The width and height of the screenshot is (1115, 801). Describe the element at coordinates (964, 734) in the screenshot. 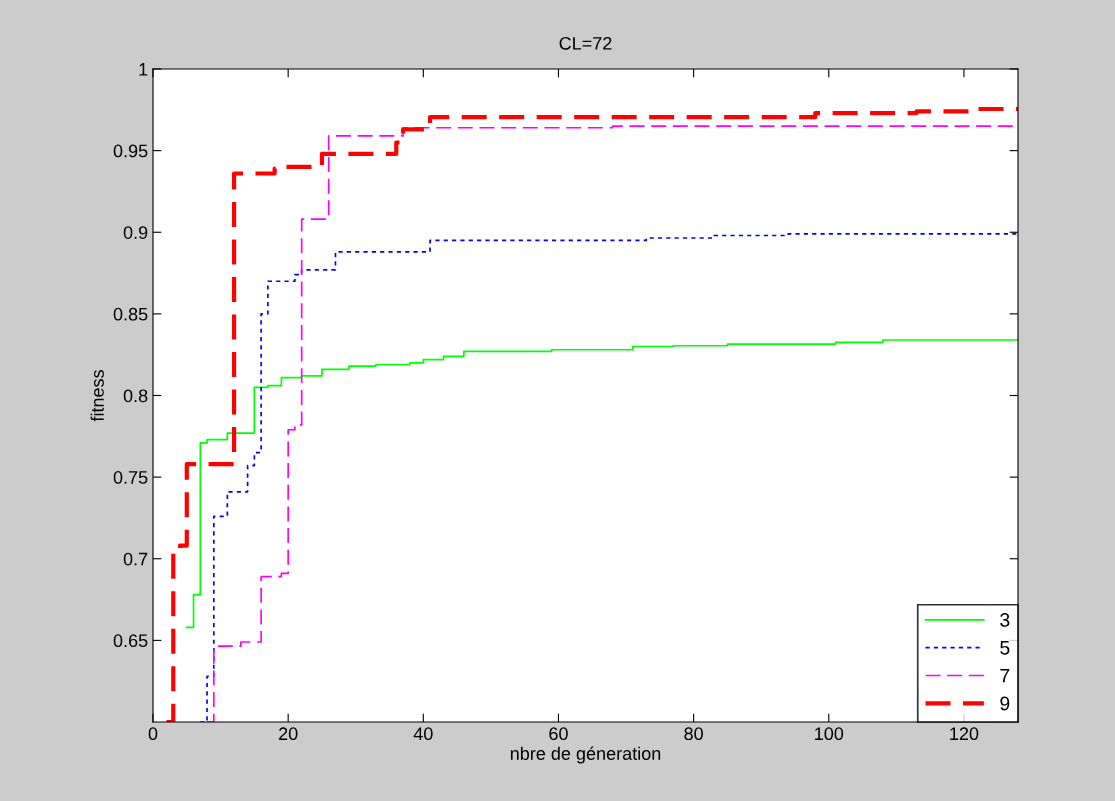

I see `x-tick-label: 120` at that location.